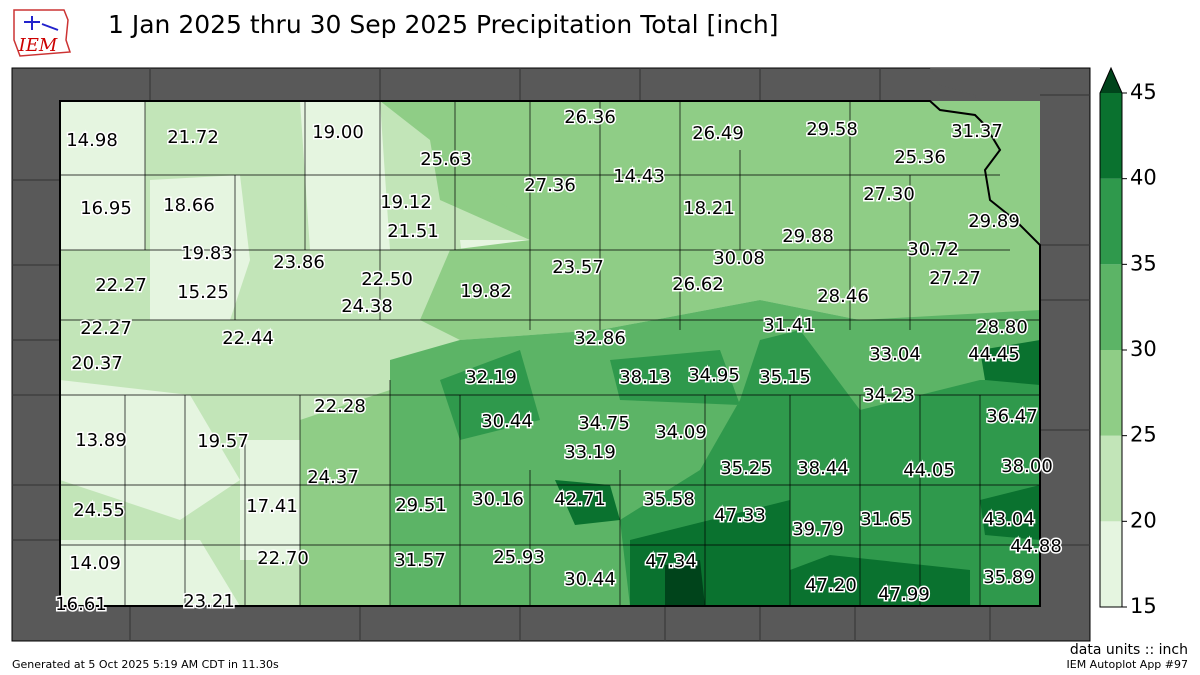 This screenshot has width=1200, height=675. What do you see at coordinates (1143, 435) in the screenshot?
I see `colorbar-tick-label: 25` at bounding box center [1143, 435].